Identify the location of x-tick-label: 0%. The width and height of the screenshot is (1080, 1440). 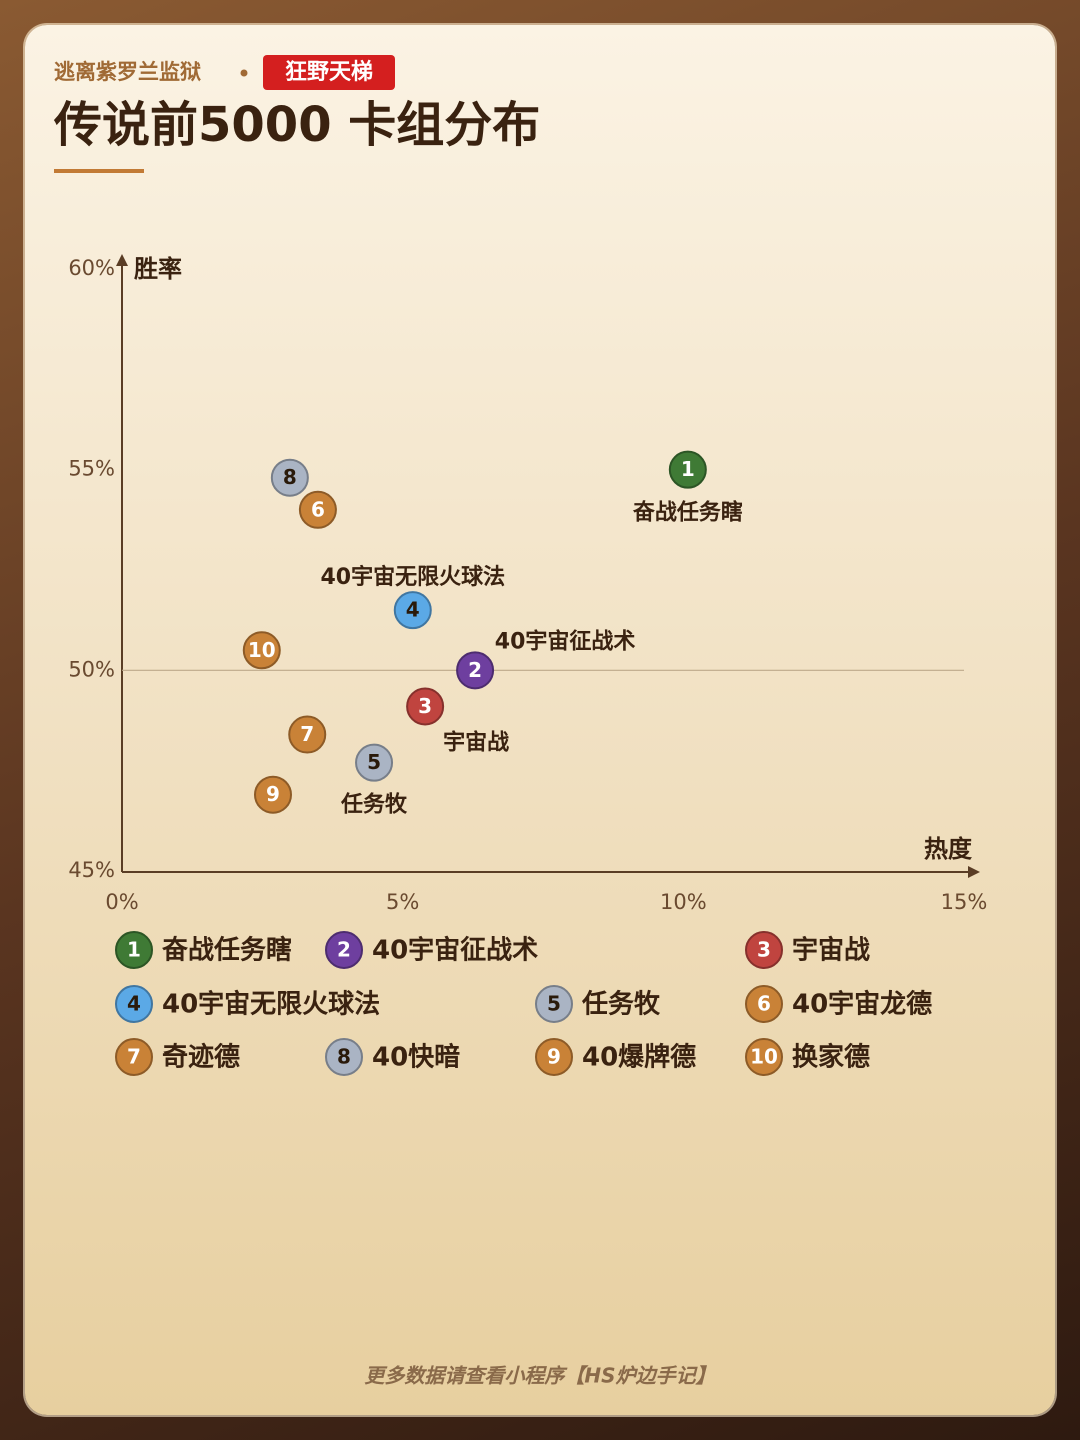
(121, 902).